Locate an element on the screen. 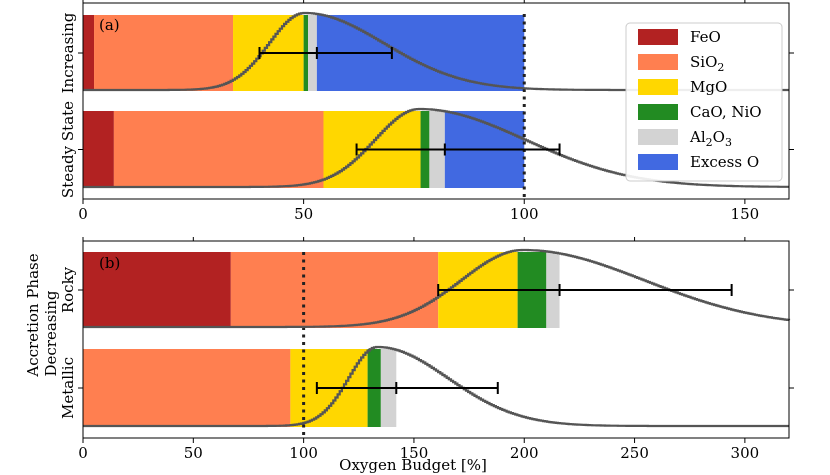 This screenshot has width=830, height=475. distribution-curve-steady-state is located at coordinates (436, 148).